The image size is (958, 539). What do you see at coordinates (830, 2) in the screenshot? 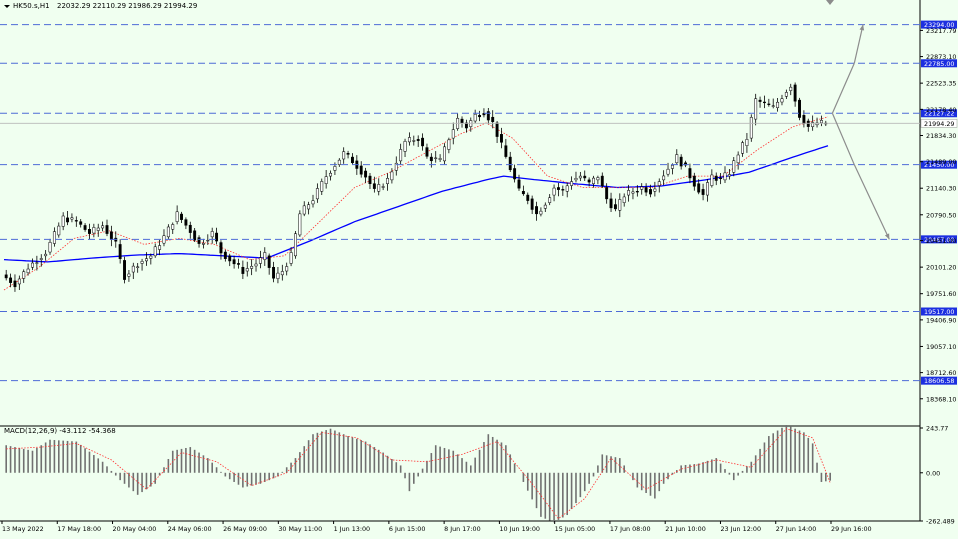
I see `chart-shift-icon` at bounding box center [830, 2].